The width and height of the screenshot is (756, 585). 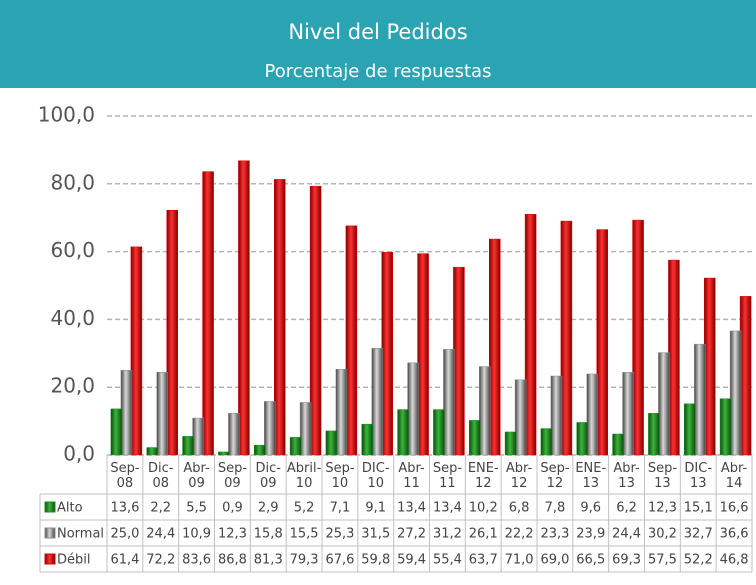 I want to click on x-tick-label-box: Sep-09, so click(x=232, y=476).